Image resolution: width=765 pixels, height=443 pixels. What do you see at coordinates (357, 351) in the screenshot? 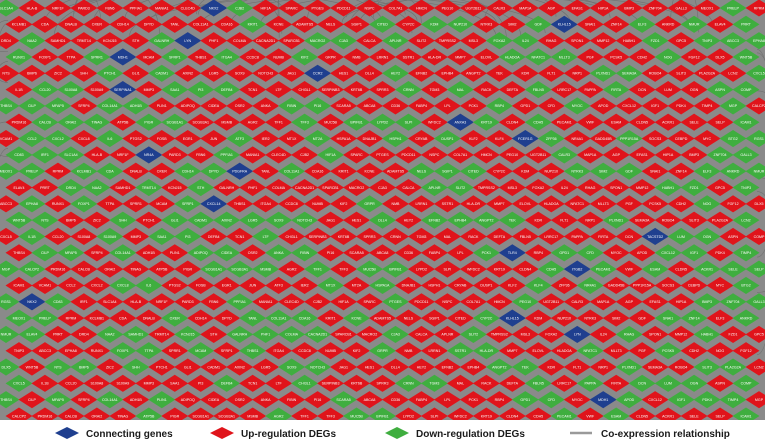
I see `gene-label: KIF2` at bounding box center [357, 351].